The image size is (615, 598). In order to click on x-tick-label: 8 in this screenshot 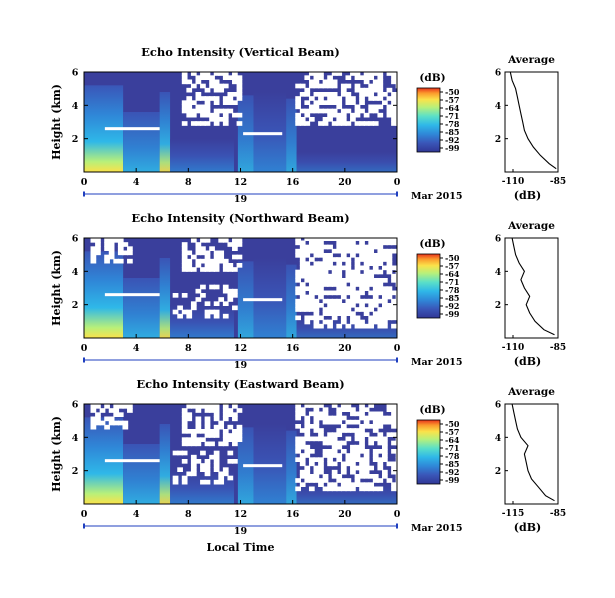, I will do `click(188, 182)`.